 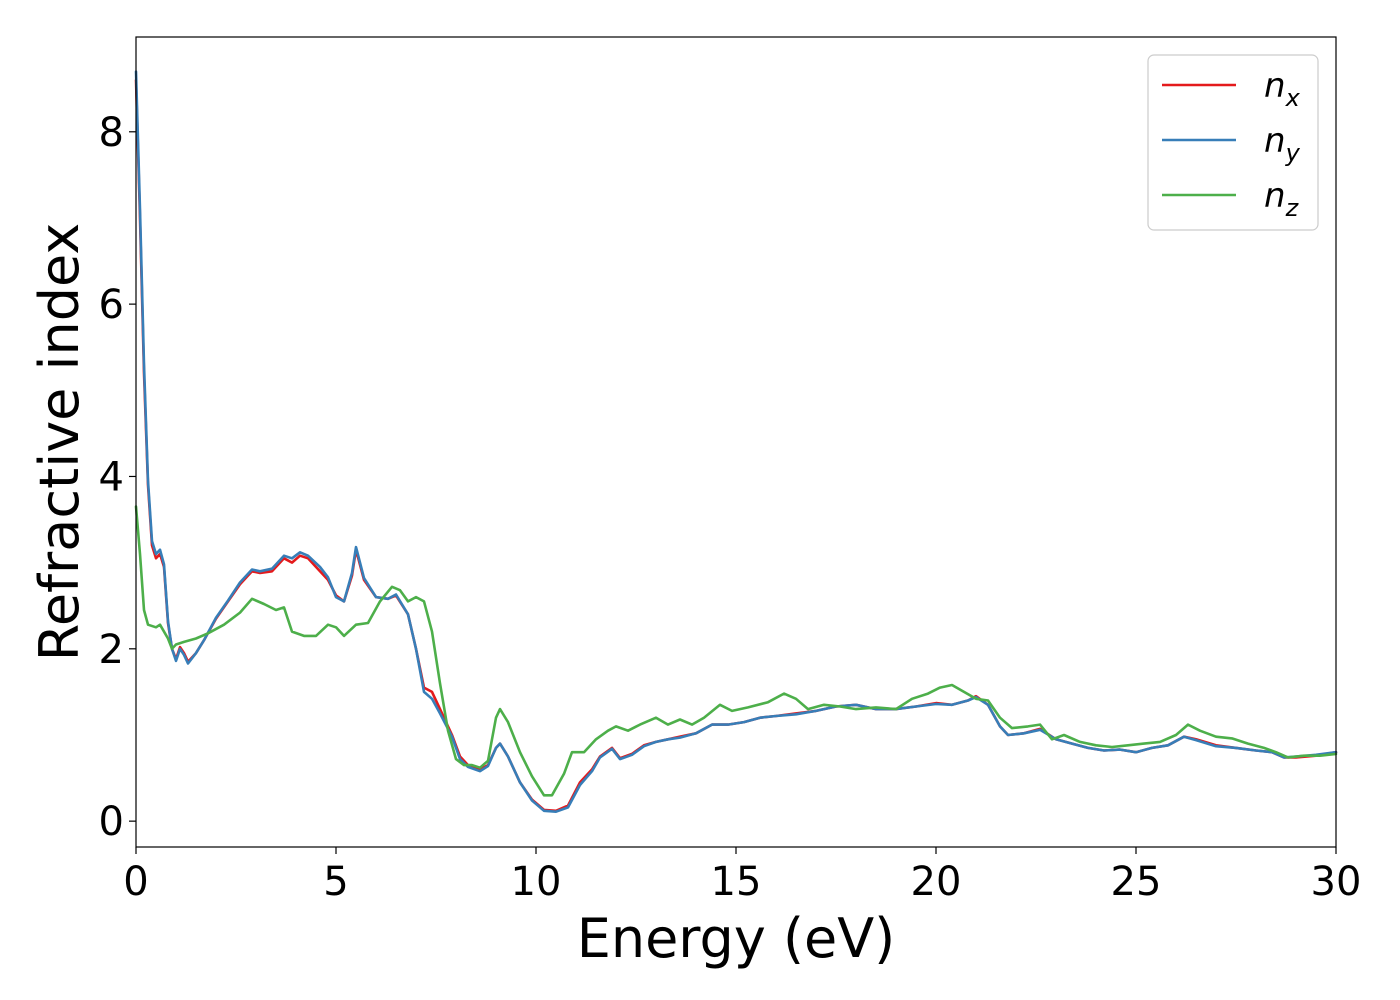 What do you see at coordinates (1282, 144) in the screenshot?
I see `legend-label-y: ny` at bounding box center [1282, 144].